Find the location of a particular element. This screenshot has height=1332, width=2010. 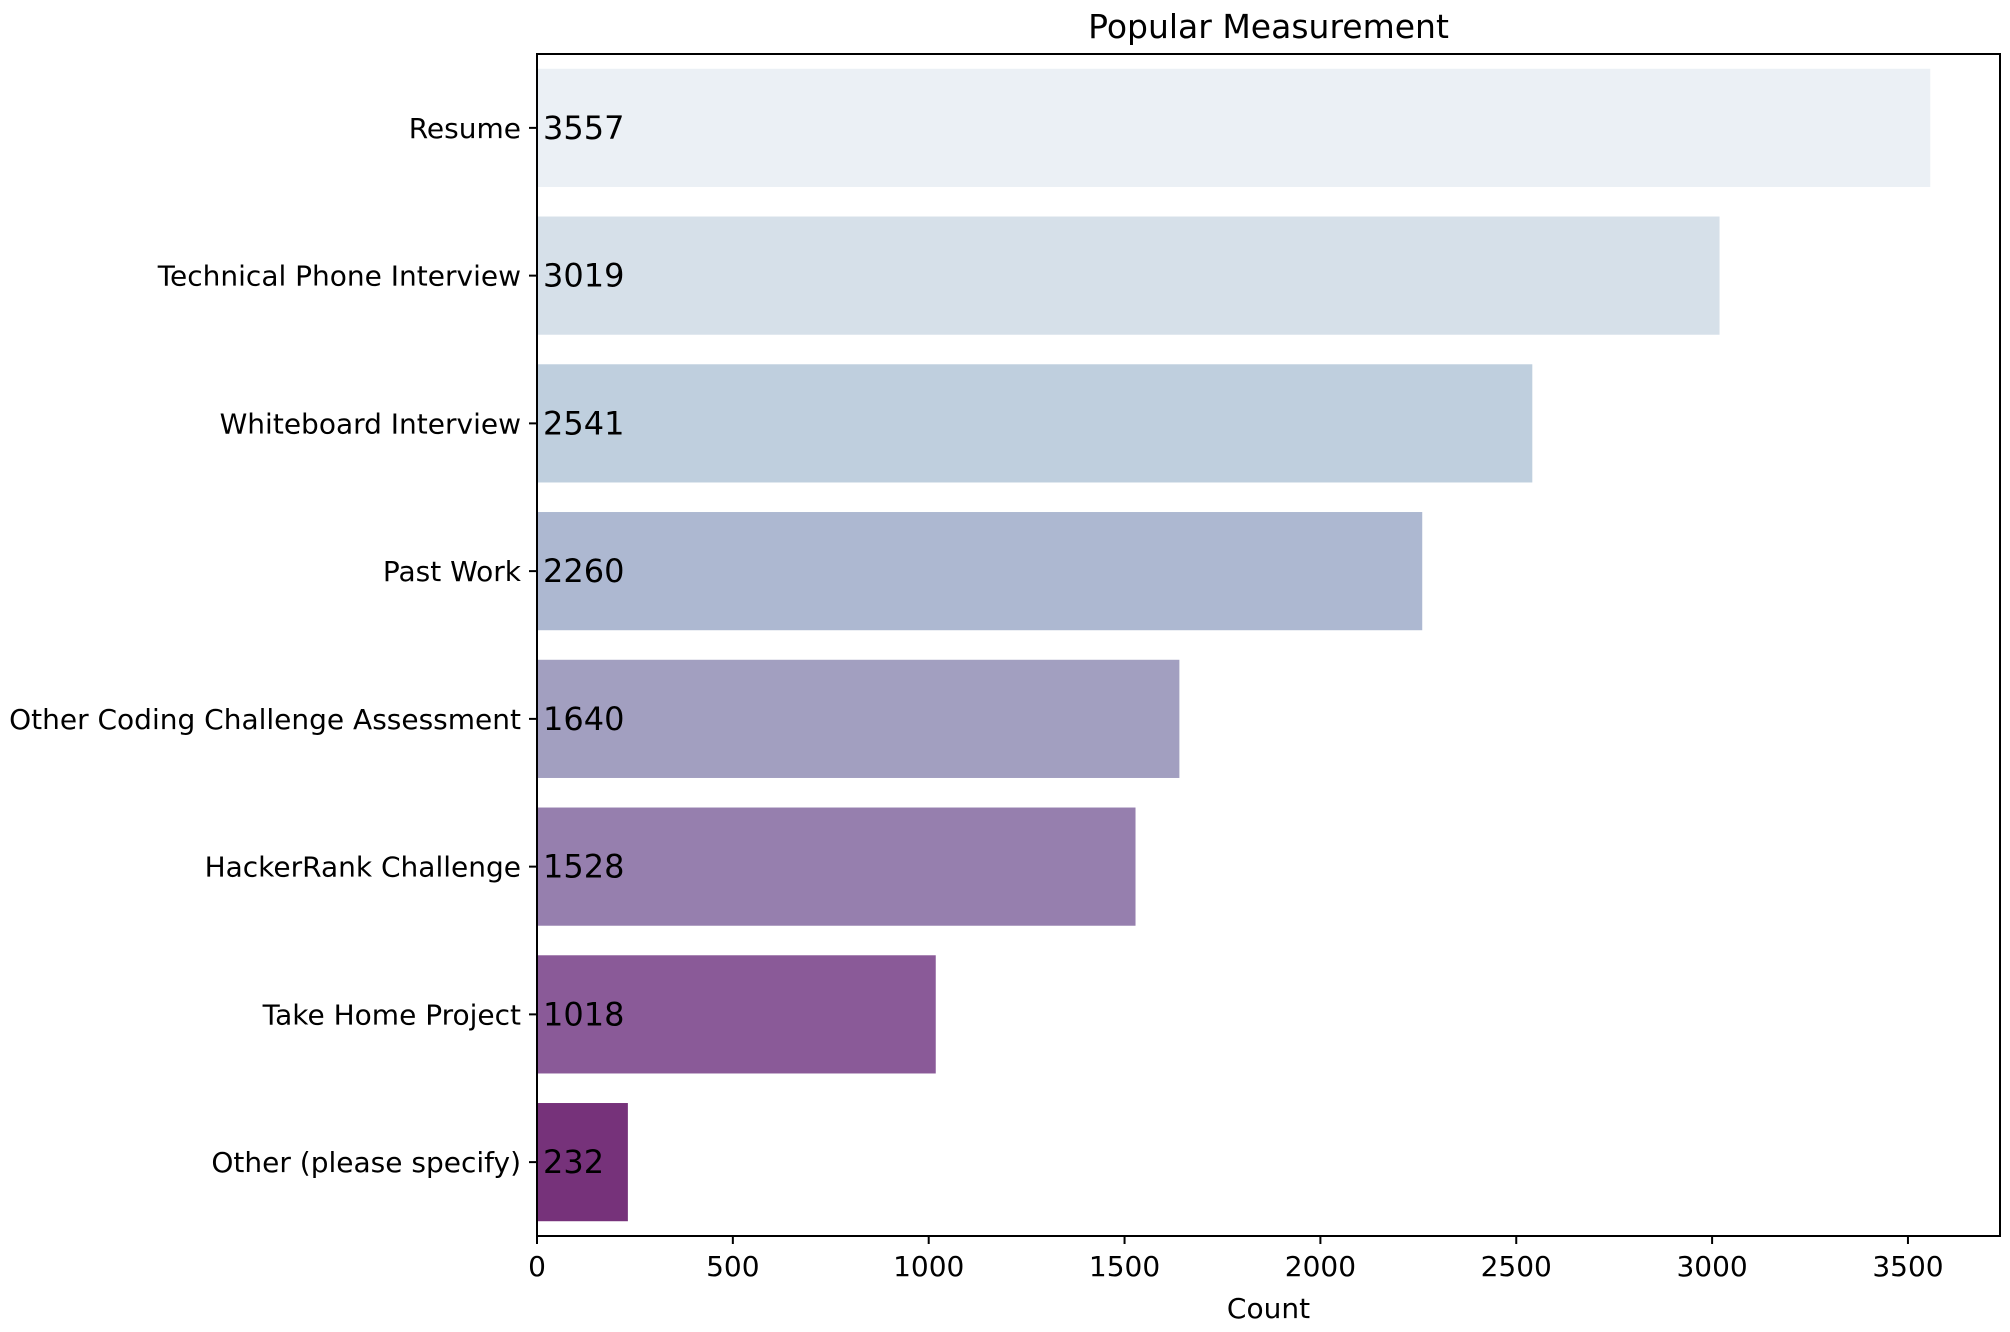

bar-value-label-6: 1018 is located at coordinates (583, 1014).